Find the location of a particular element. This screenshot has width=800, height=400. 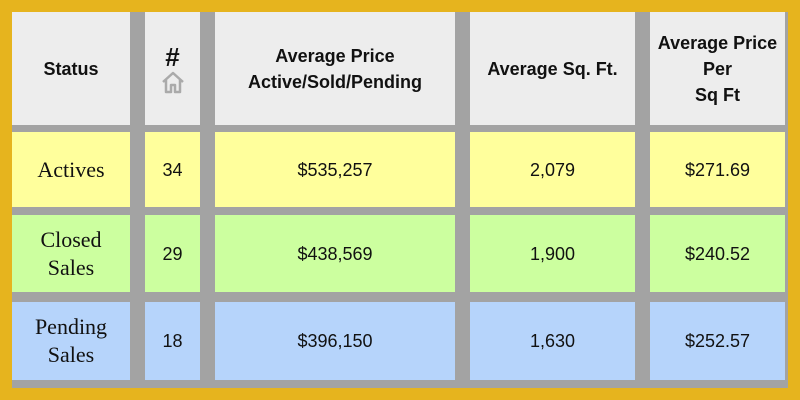

cell-text: 2,079 is located at coordinates (552, 169).